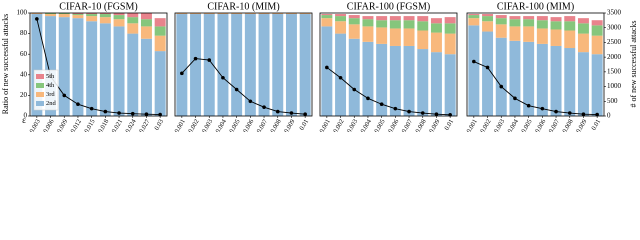 Image resolution: width=640 pixels, height=240 pixels. I want to click on x-tick-label: 0.009, so click(62, 125).